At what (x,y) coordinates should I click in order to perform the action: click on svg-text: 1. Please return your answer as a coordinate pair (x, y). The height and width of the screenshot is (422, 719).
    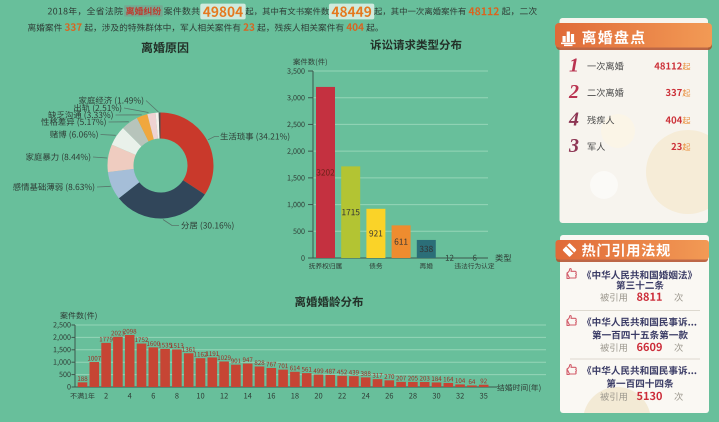
    Looking at the image, I should click on (574, 66).